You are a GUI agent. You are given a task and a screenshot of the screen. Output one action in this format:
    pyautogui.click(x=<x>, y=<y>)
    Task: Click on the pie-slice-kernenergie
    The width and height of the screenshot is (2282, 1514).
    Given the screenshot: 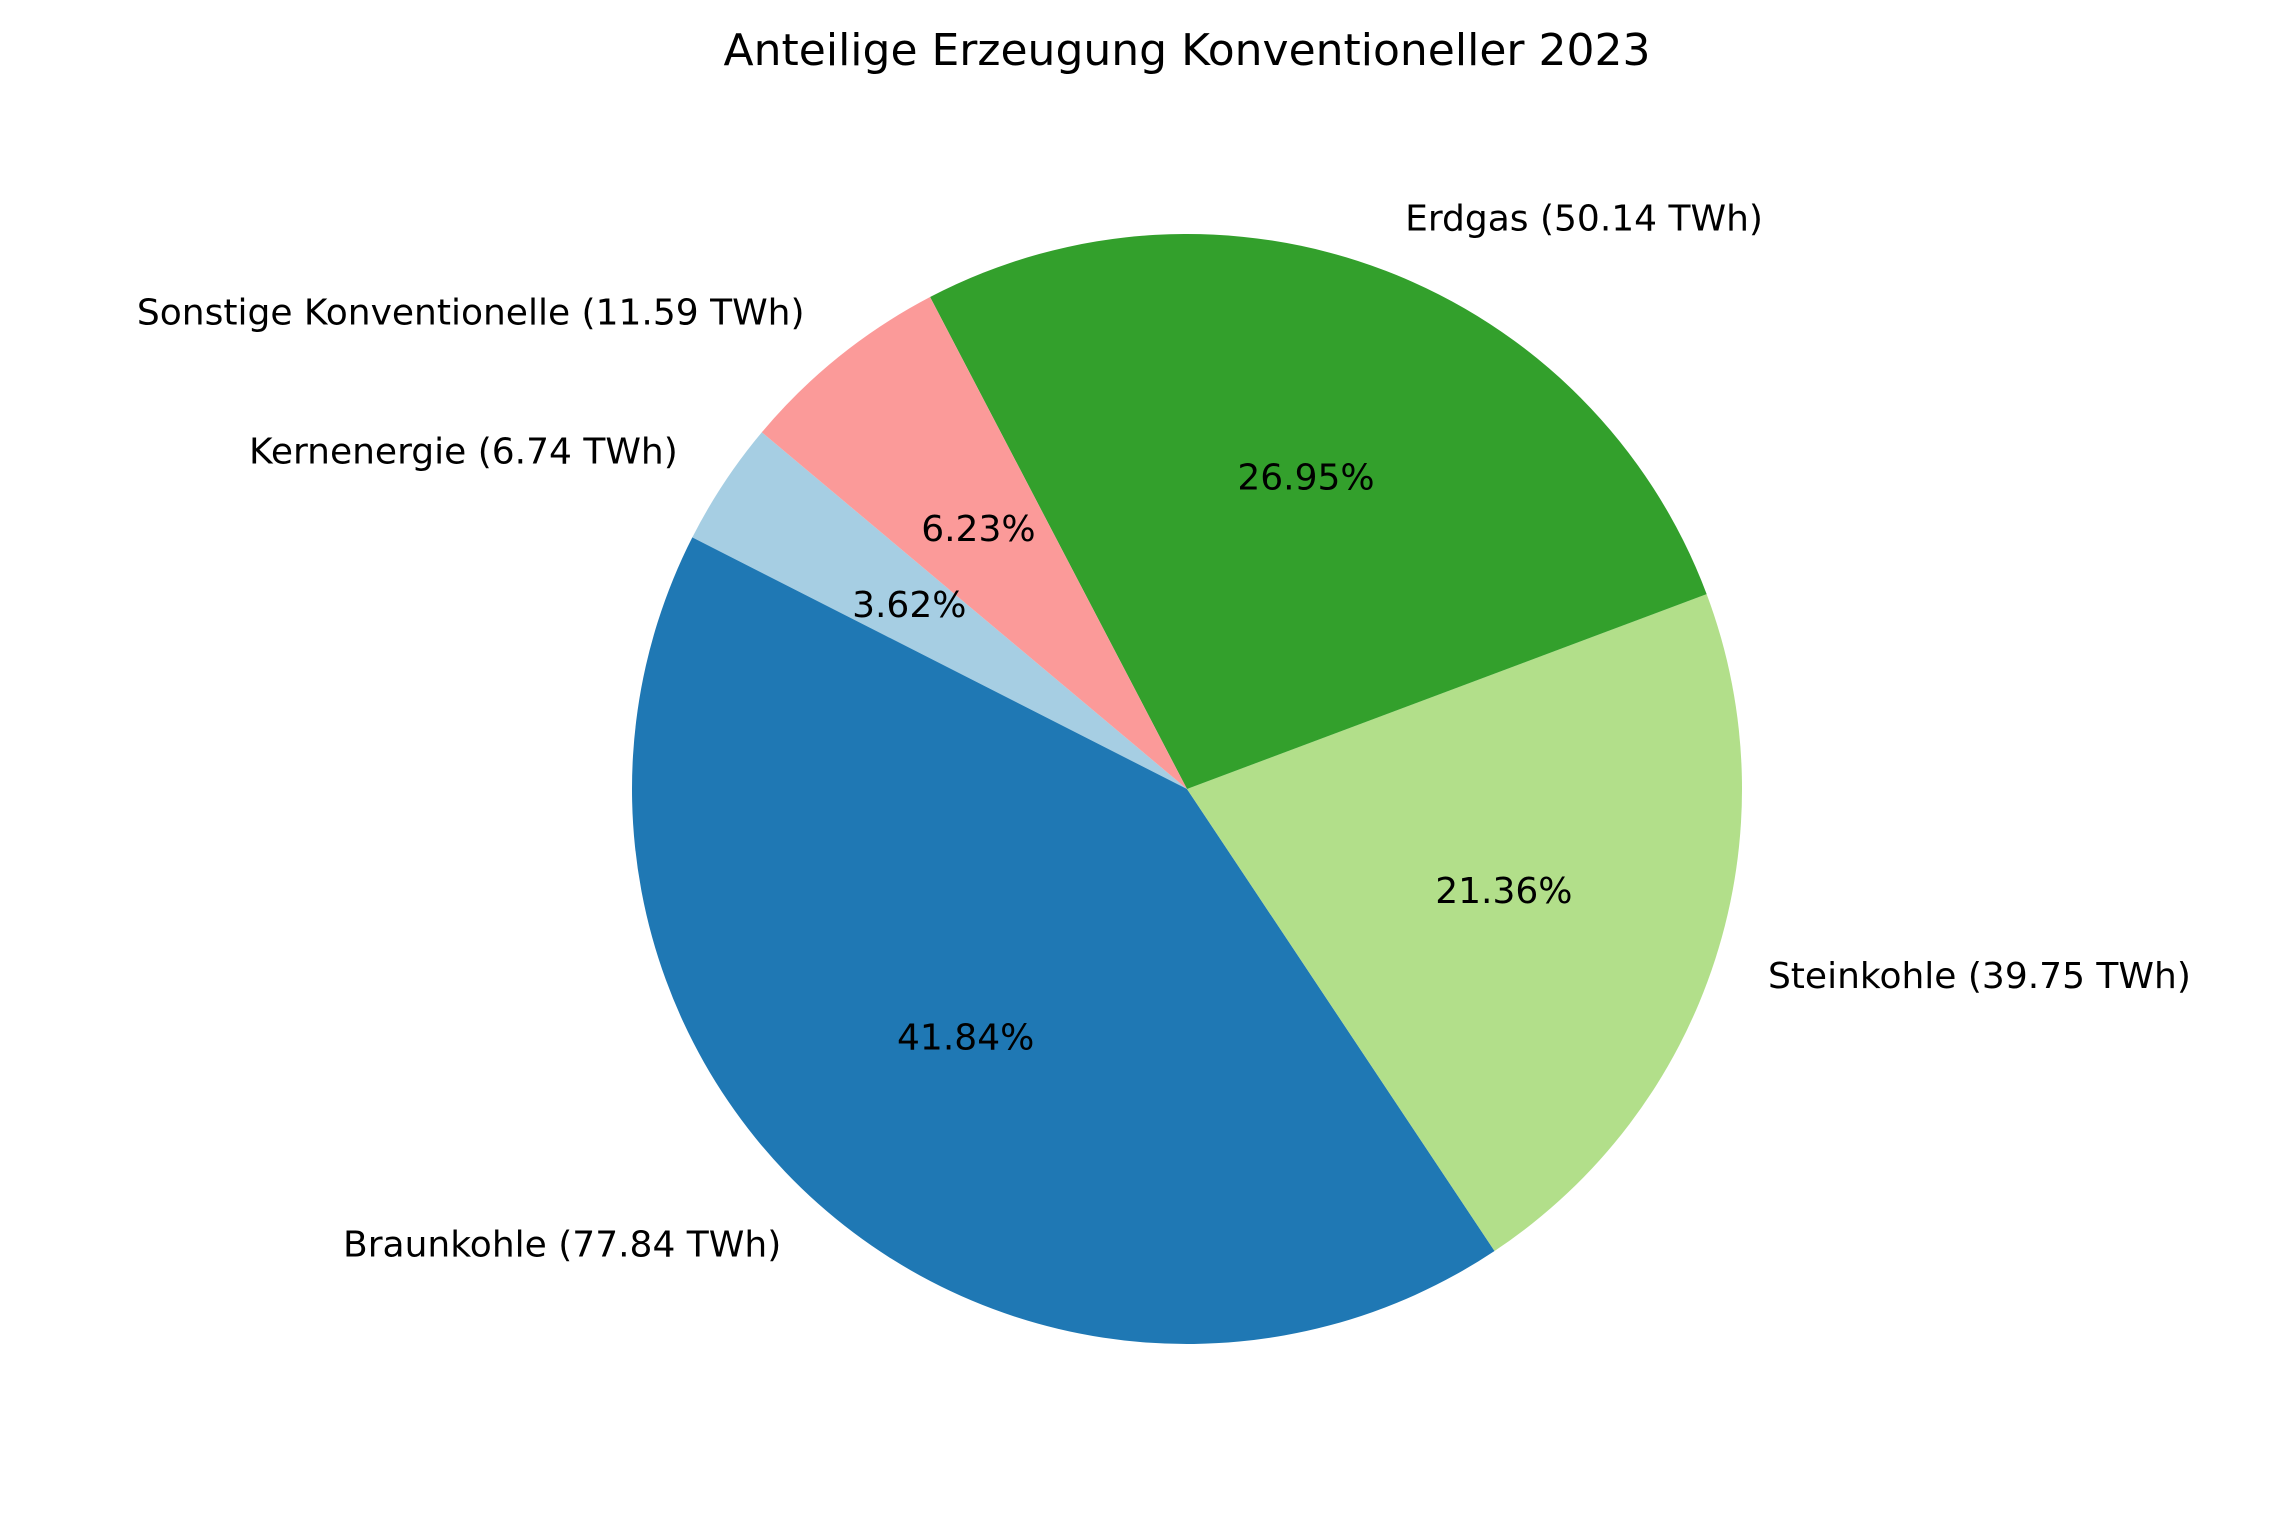 What is the action you would take?
    pyautogui.click(x=939, y=610)
    